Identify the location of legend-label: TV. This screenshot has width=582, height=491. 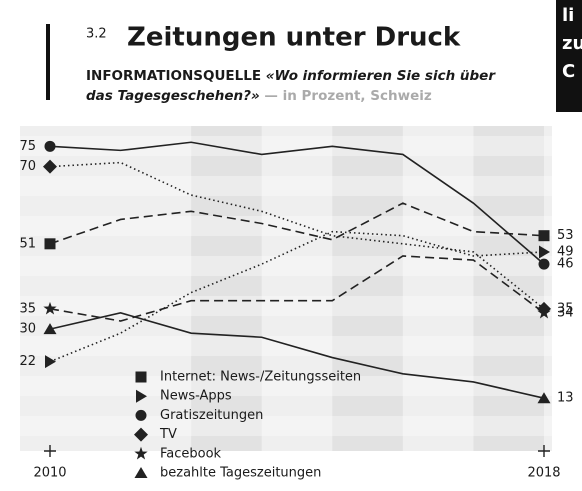
(168, 434).